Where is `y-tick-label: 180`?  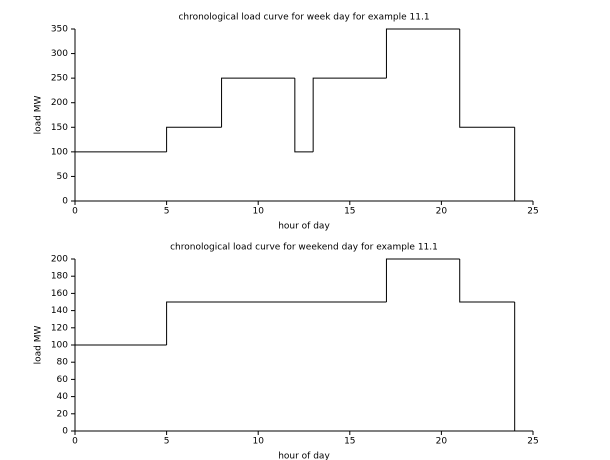 y-tick-label: 180 is located at coordinates (59, 277).